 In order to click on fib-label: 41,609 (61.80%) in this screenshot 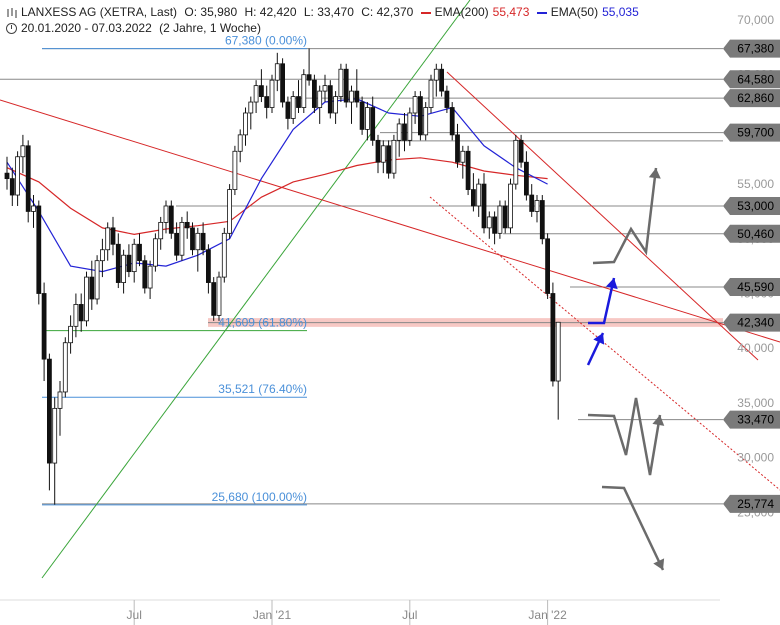, I will do `click(262, 323)`.